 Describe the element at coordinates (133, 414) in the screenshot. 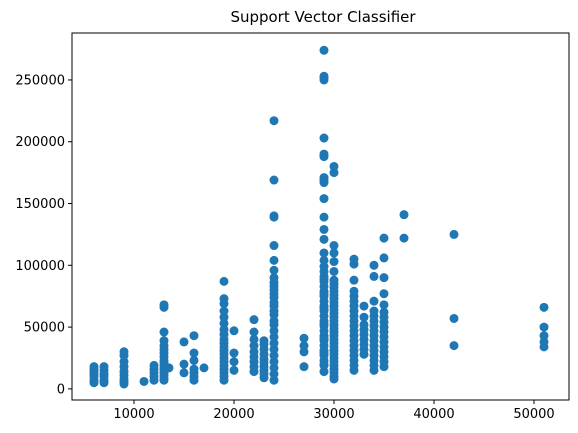

I see `x-tick-label: 10000` at that location.